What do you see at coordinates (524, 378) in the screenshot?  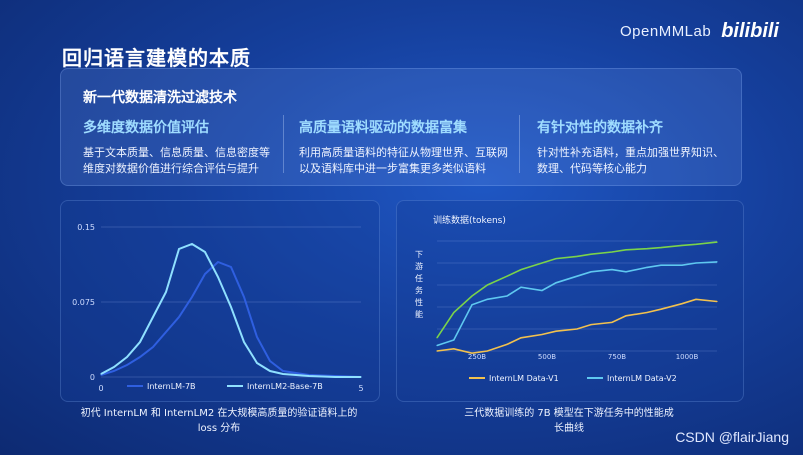 I see `legend-label: InternLM Data-V1` at bounding box center [524, 378].